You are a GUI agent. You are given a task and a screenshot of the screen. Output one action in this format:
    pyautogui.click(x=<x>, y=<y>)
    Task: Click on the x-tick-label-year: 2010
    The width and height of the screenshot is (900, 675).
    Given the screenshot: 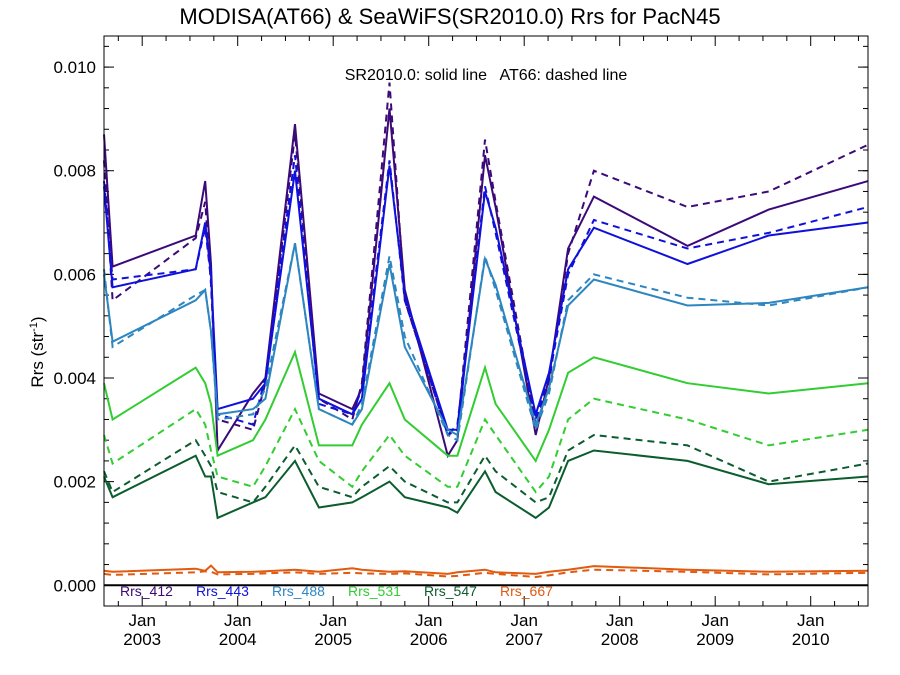 What is the action you would take?
    pyautogui.click(x=811, y=639)
    